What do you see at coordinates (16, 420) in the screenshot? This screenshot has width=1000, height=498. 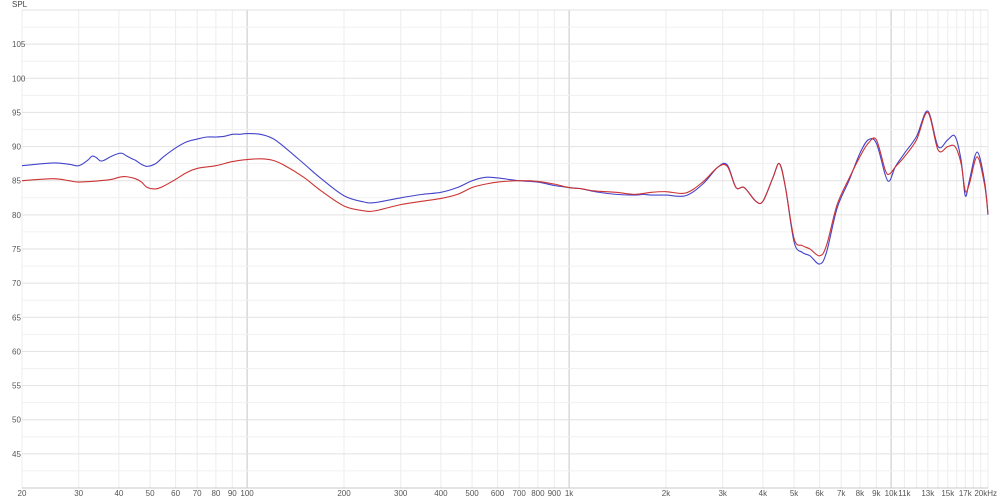 I see `y-tick-label: 50` at bounding box center [16, 420].